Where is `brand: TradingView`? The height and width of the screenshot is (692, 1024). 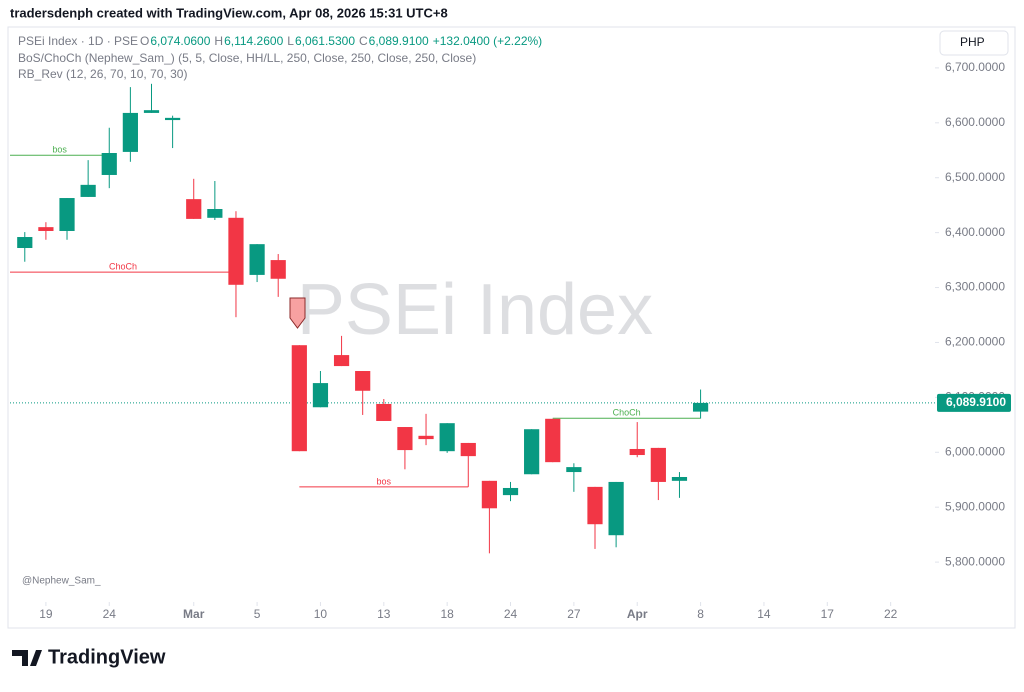
brand: TradingView is located at coordinates (107, 657).